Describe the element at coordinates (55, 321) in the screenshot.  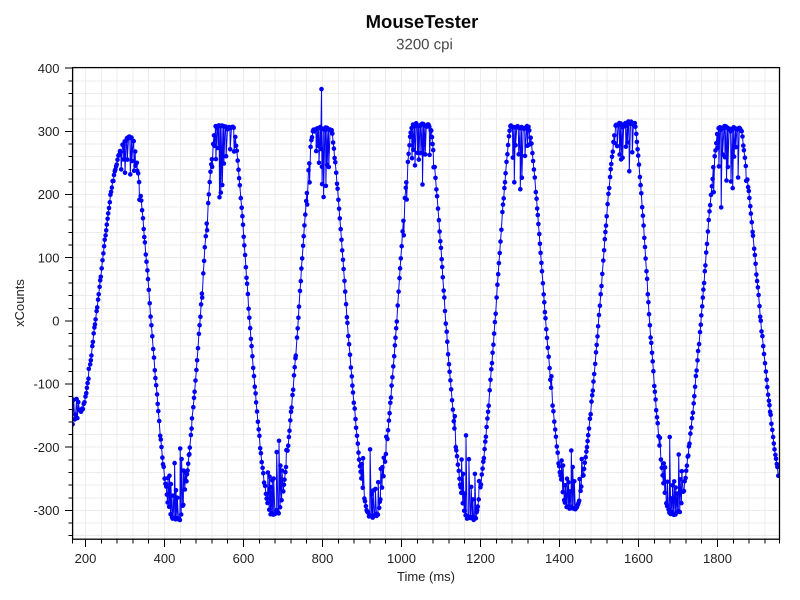
I see `svg-text: 0` at that location.